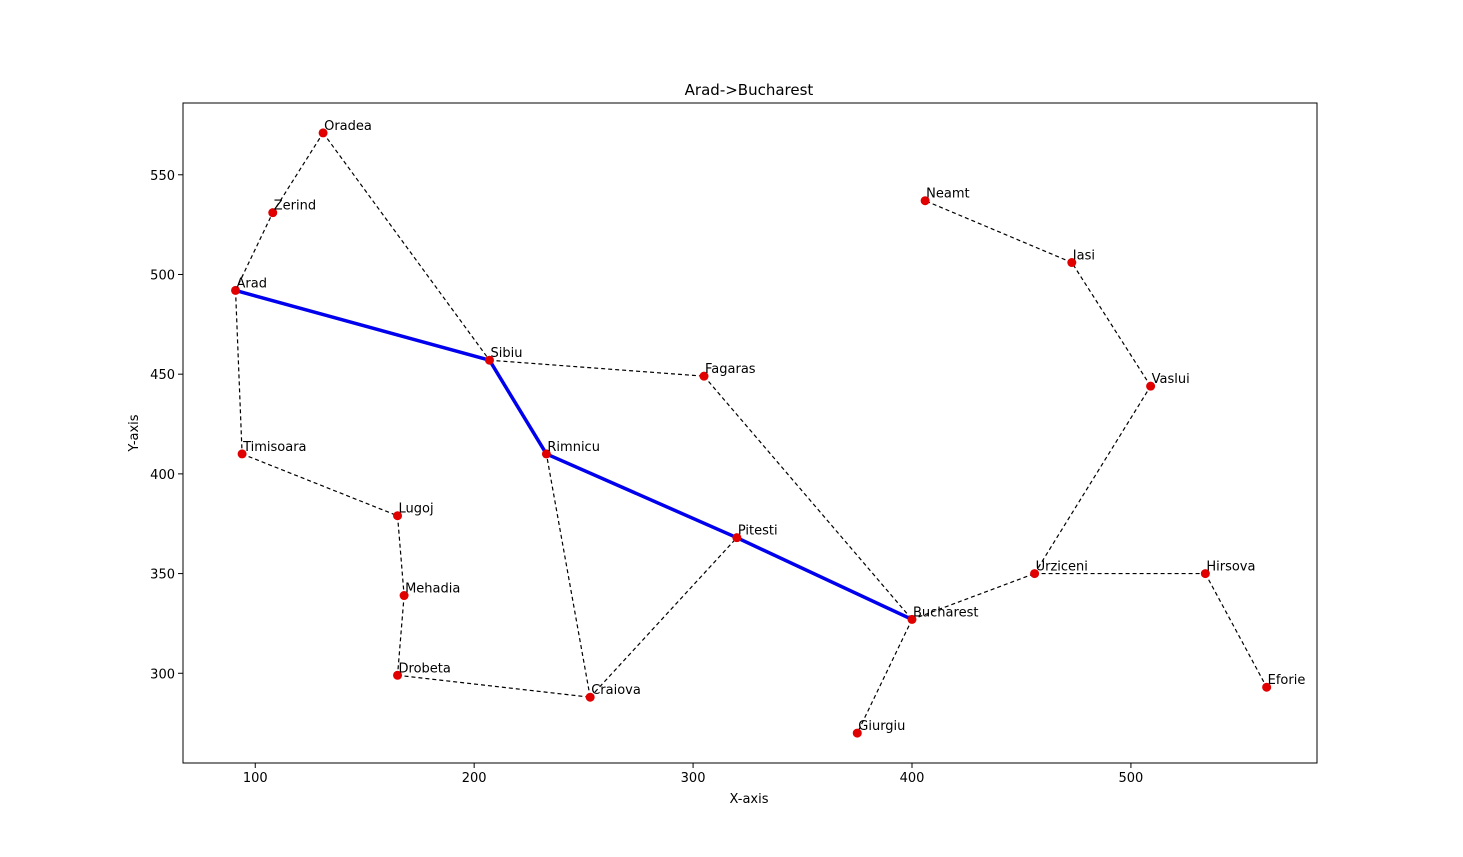 Image resolution: width=1463 pixels, height=857 pixels. Describe the element at coordinates (1062, 567) in the screenshot. I see `node-label-urziceni: Urziceni` at that location.